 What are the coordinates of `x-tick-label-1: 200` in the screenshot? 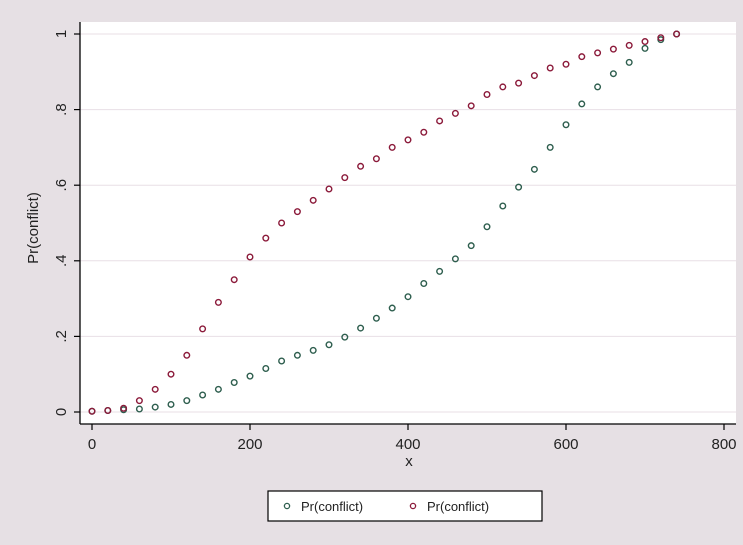 It's located at (249, 444).